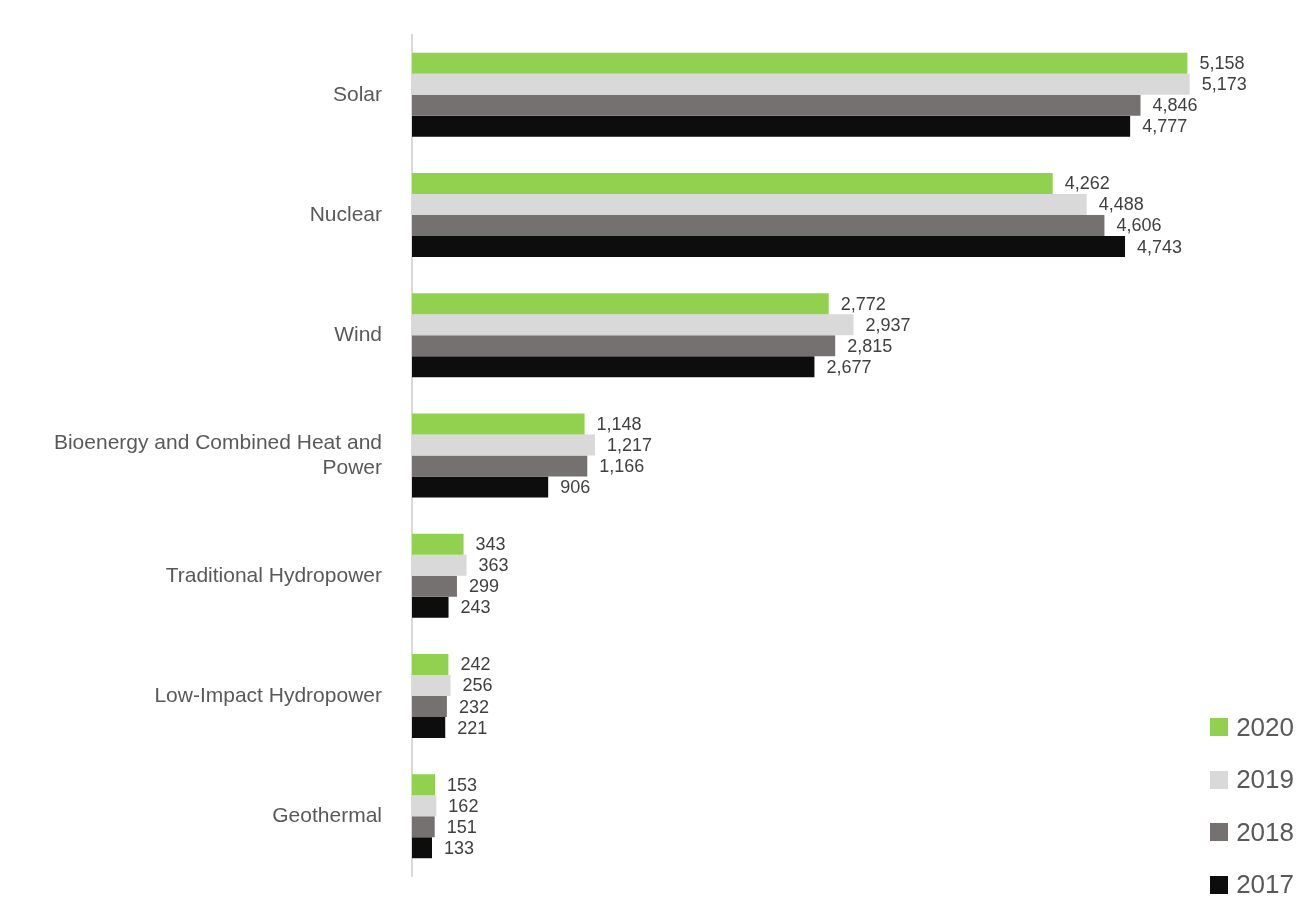  I want to click on data-label: 4,606, so click(1139, 225).